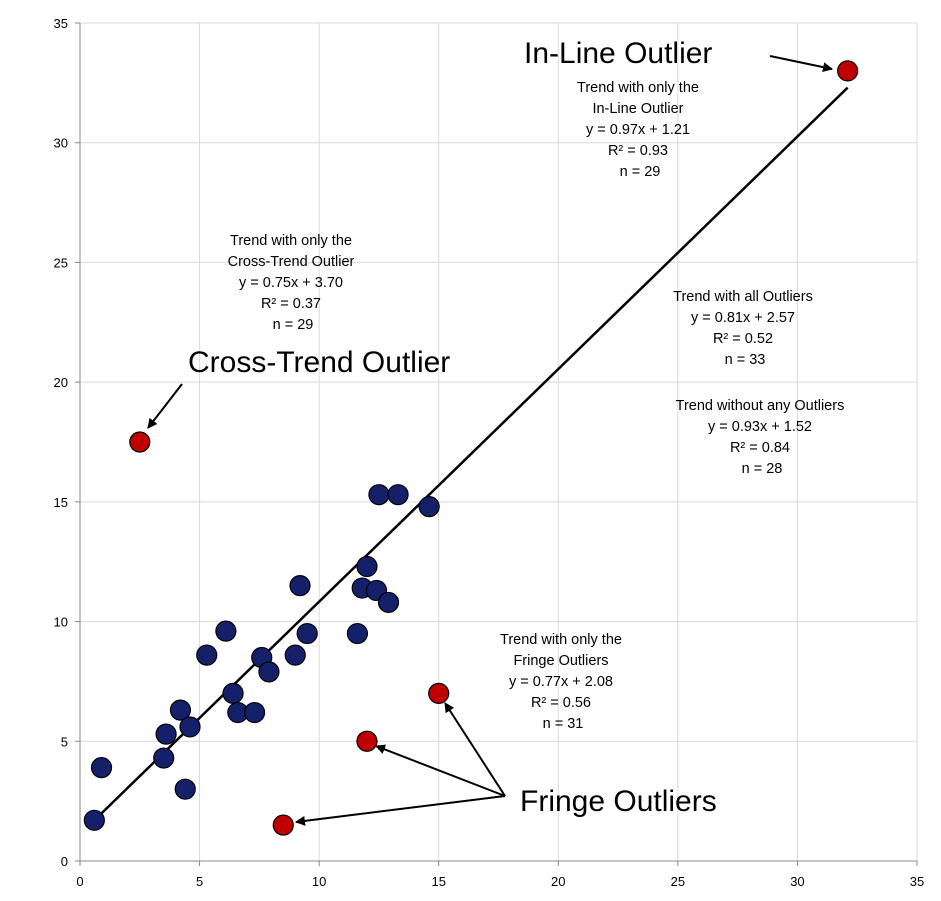 This screenshot has height=901, width=941. I want to click on x-tick-label: 15, so click(438, 881).